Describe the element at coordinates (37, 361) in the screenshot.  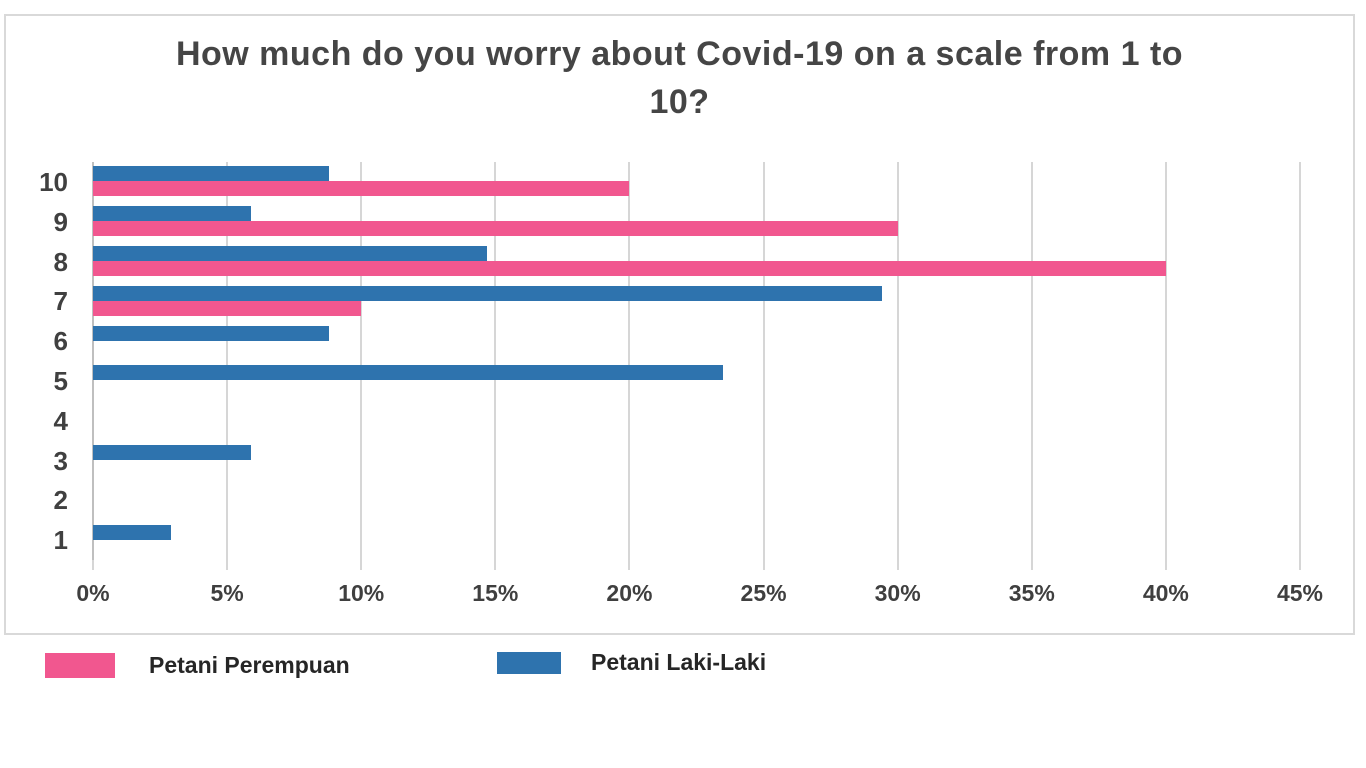
I see `y-axis-labels: 10 9 8 7 6 5 4 3 2 1` at that location.